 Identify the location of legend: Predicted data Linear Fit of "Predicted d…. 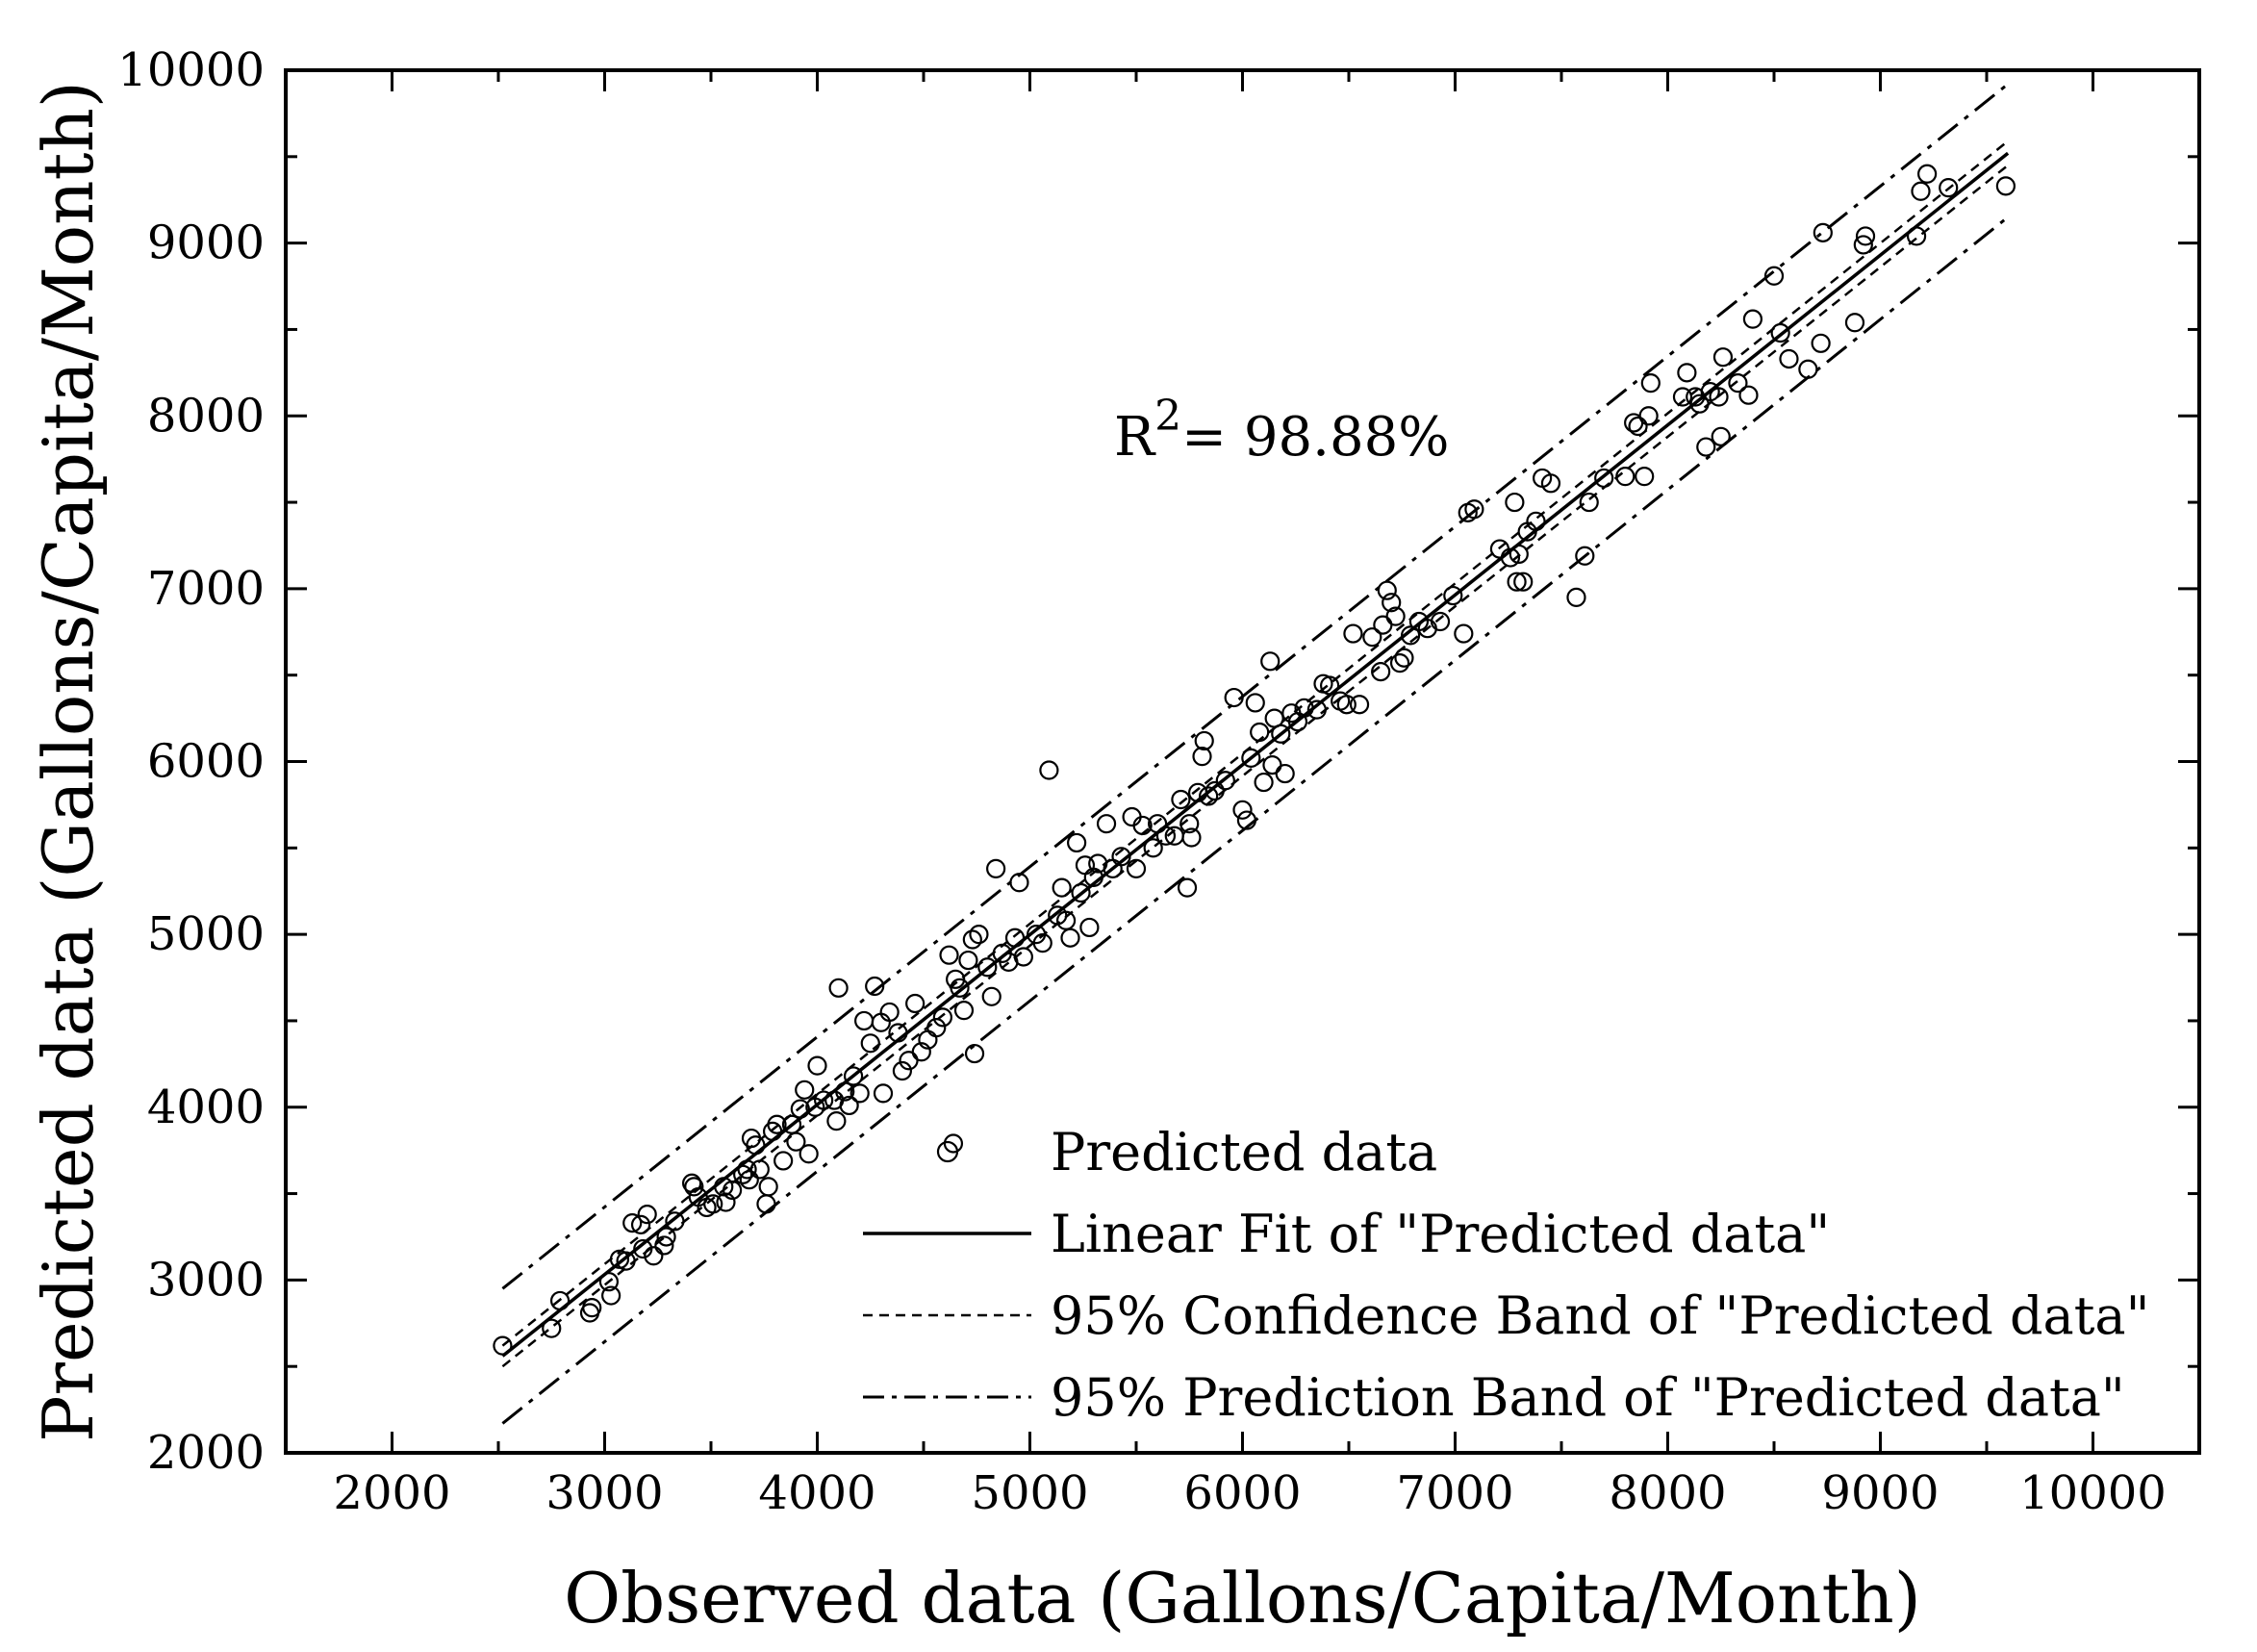
(1506, 1275).